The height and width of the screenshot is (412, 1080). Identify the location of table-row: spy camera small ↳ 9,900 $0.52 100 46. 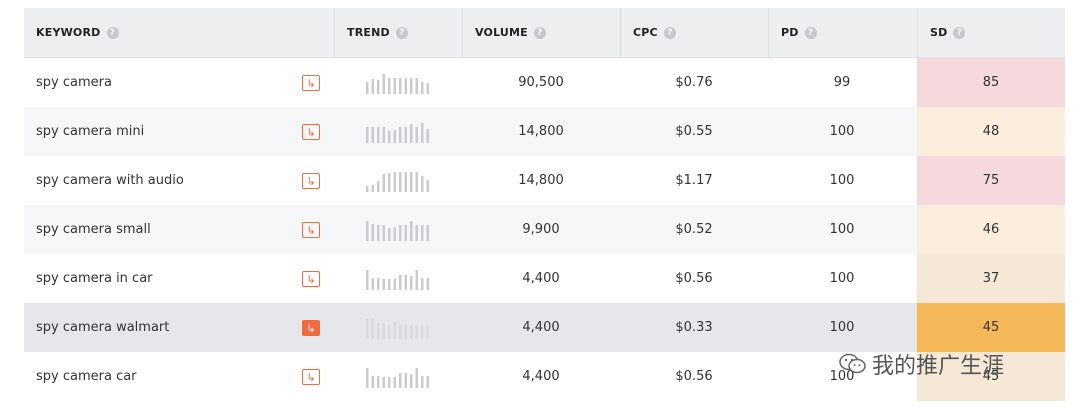
(544, 229).